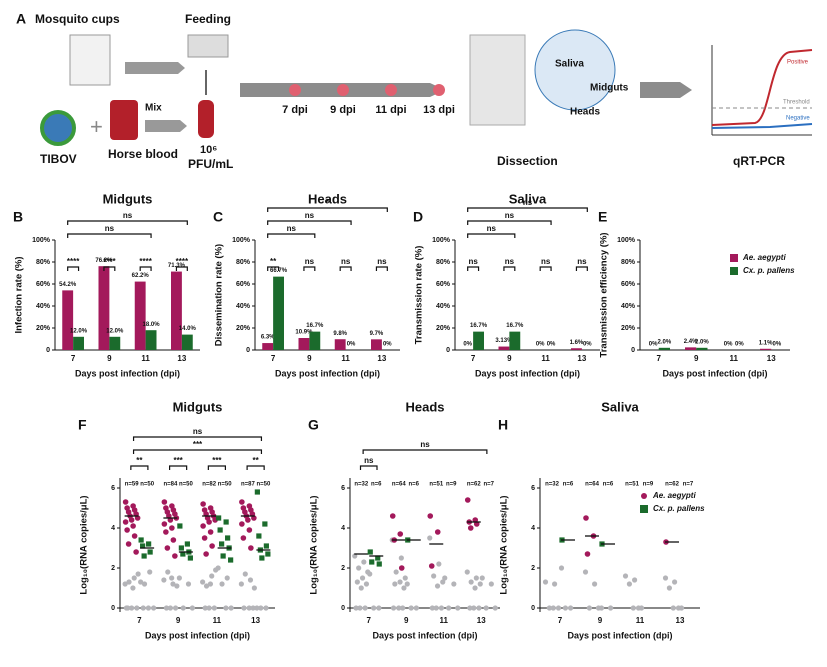  I want to click on y-tick-label: 4, so click(343, 528).